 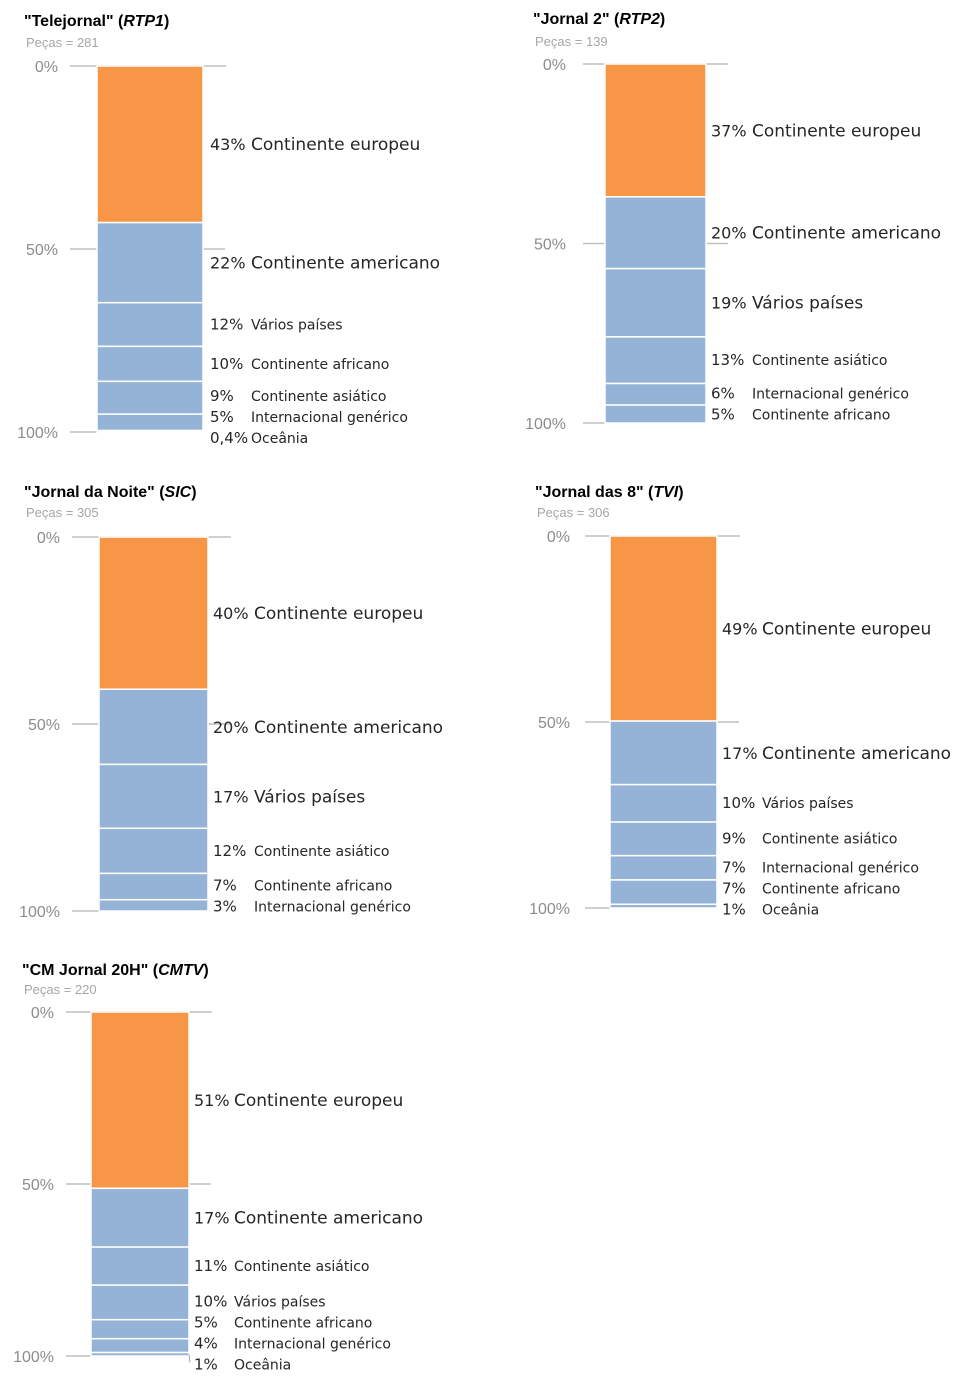 What do you see at coordinates (62, 42) in the screenshot?
I see `chart-subtitle: Peças = 281` at bounding box center [62, 42].